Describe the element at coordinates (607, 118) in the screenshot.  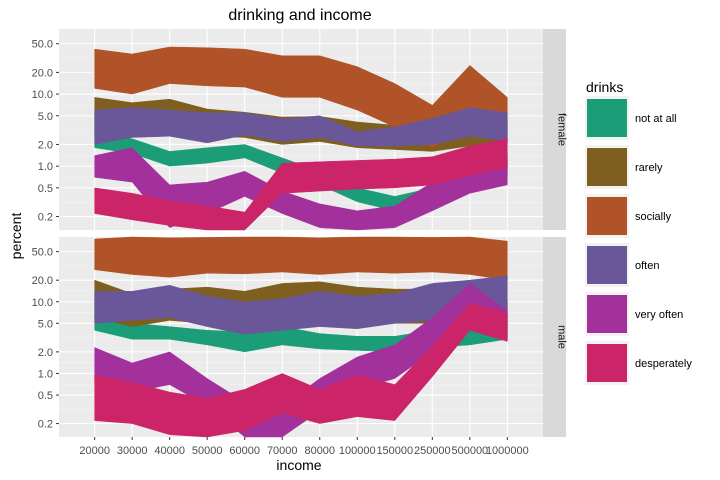
I see `legend-swatch-not-at-all` at that location.